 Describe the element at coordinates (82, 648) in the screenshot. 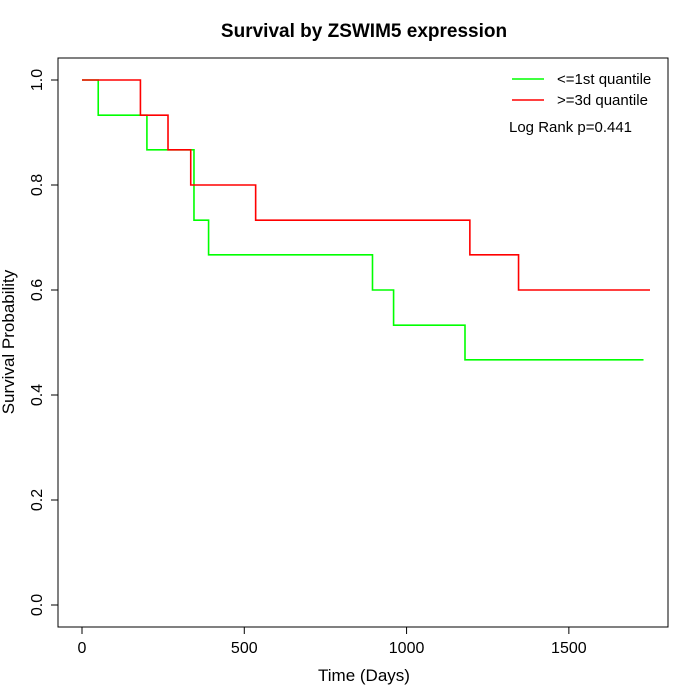

I see `x-tick-label: 0` at that location.